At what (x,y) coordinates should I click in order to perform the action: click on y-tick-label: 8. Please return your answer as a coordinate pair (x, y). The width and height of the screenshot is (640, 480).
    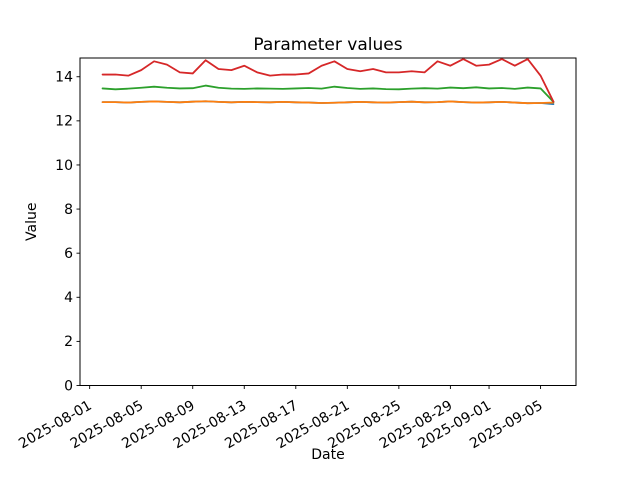
    Looking at the image, I should click on (68, 210).